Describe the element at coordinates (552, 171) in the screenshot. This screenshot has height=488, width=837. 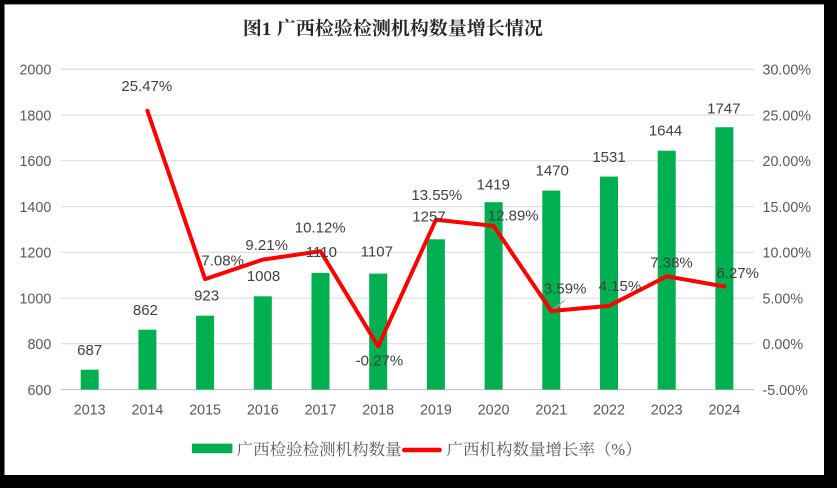
I see `svg-text: 1470` at that location.